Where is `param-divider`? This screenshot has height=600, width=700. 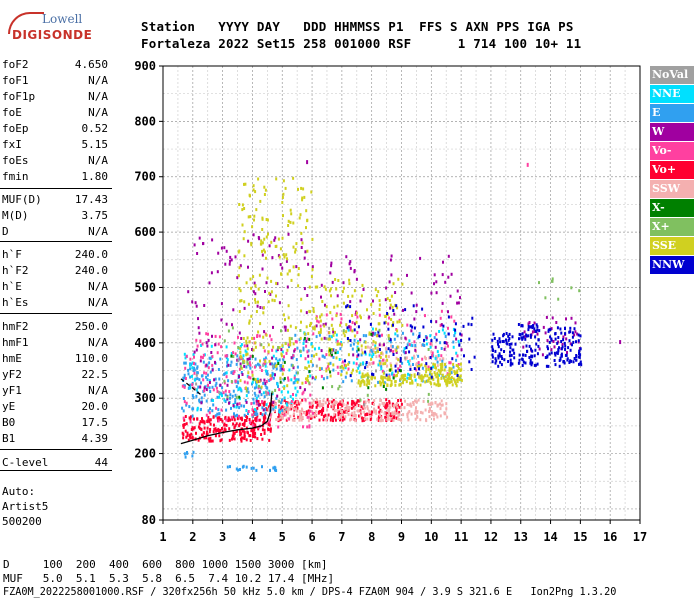 param-divider is located at coordinates (56, 470).